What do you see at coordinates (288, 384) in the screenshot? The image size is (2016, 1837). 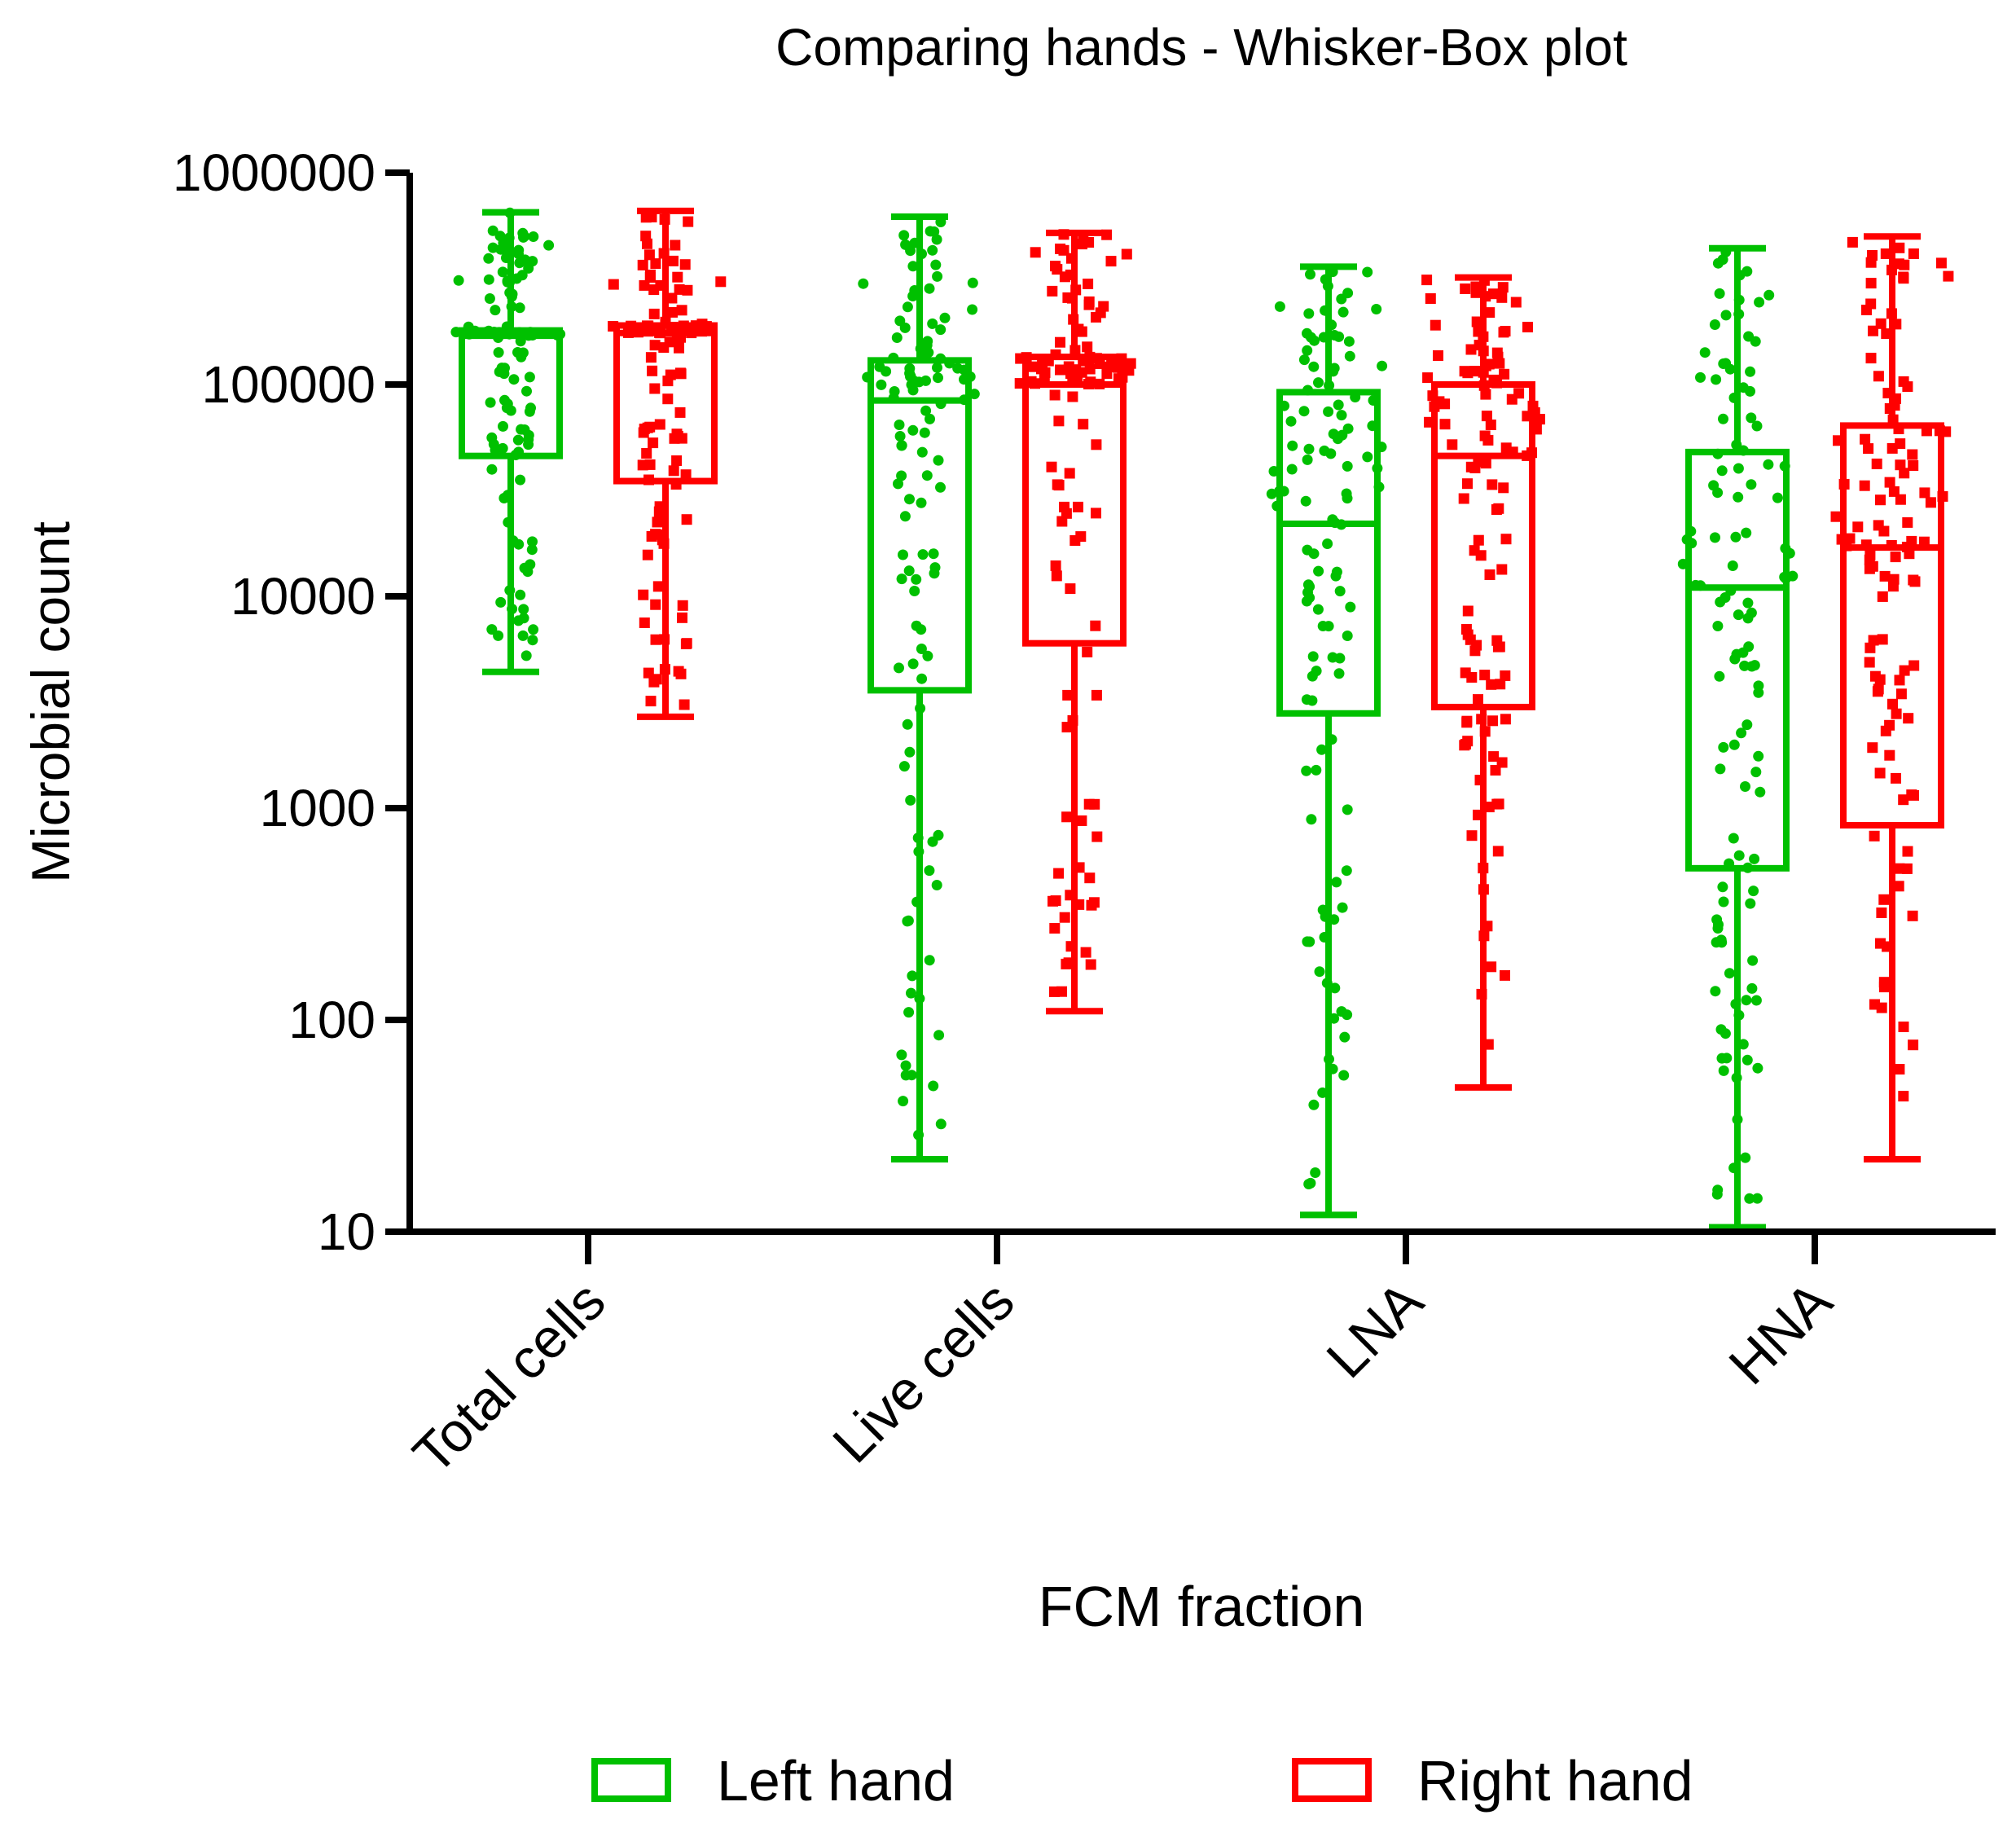 I see `y-tick-label: 100000` at bounding box center [288, 384].